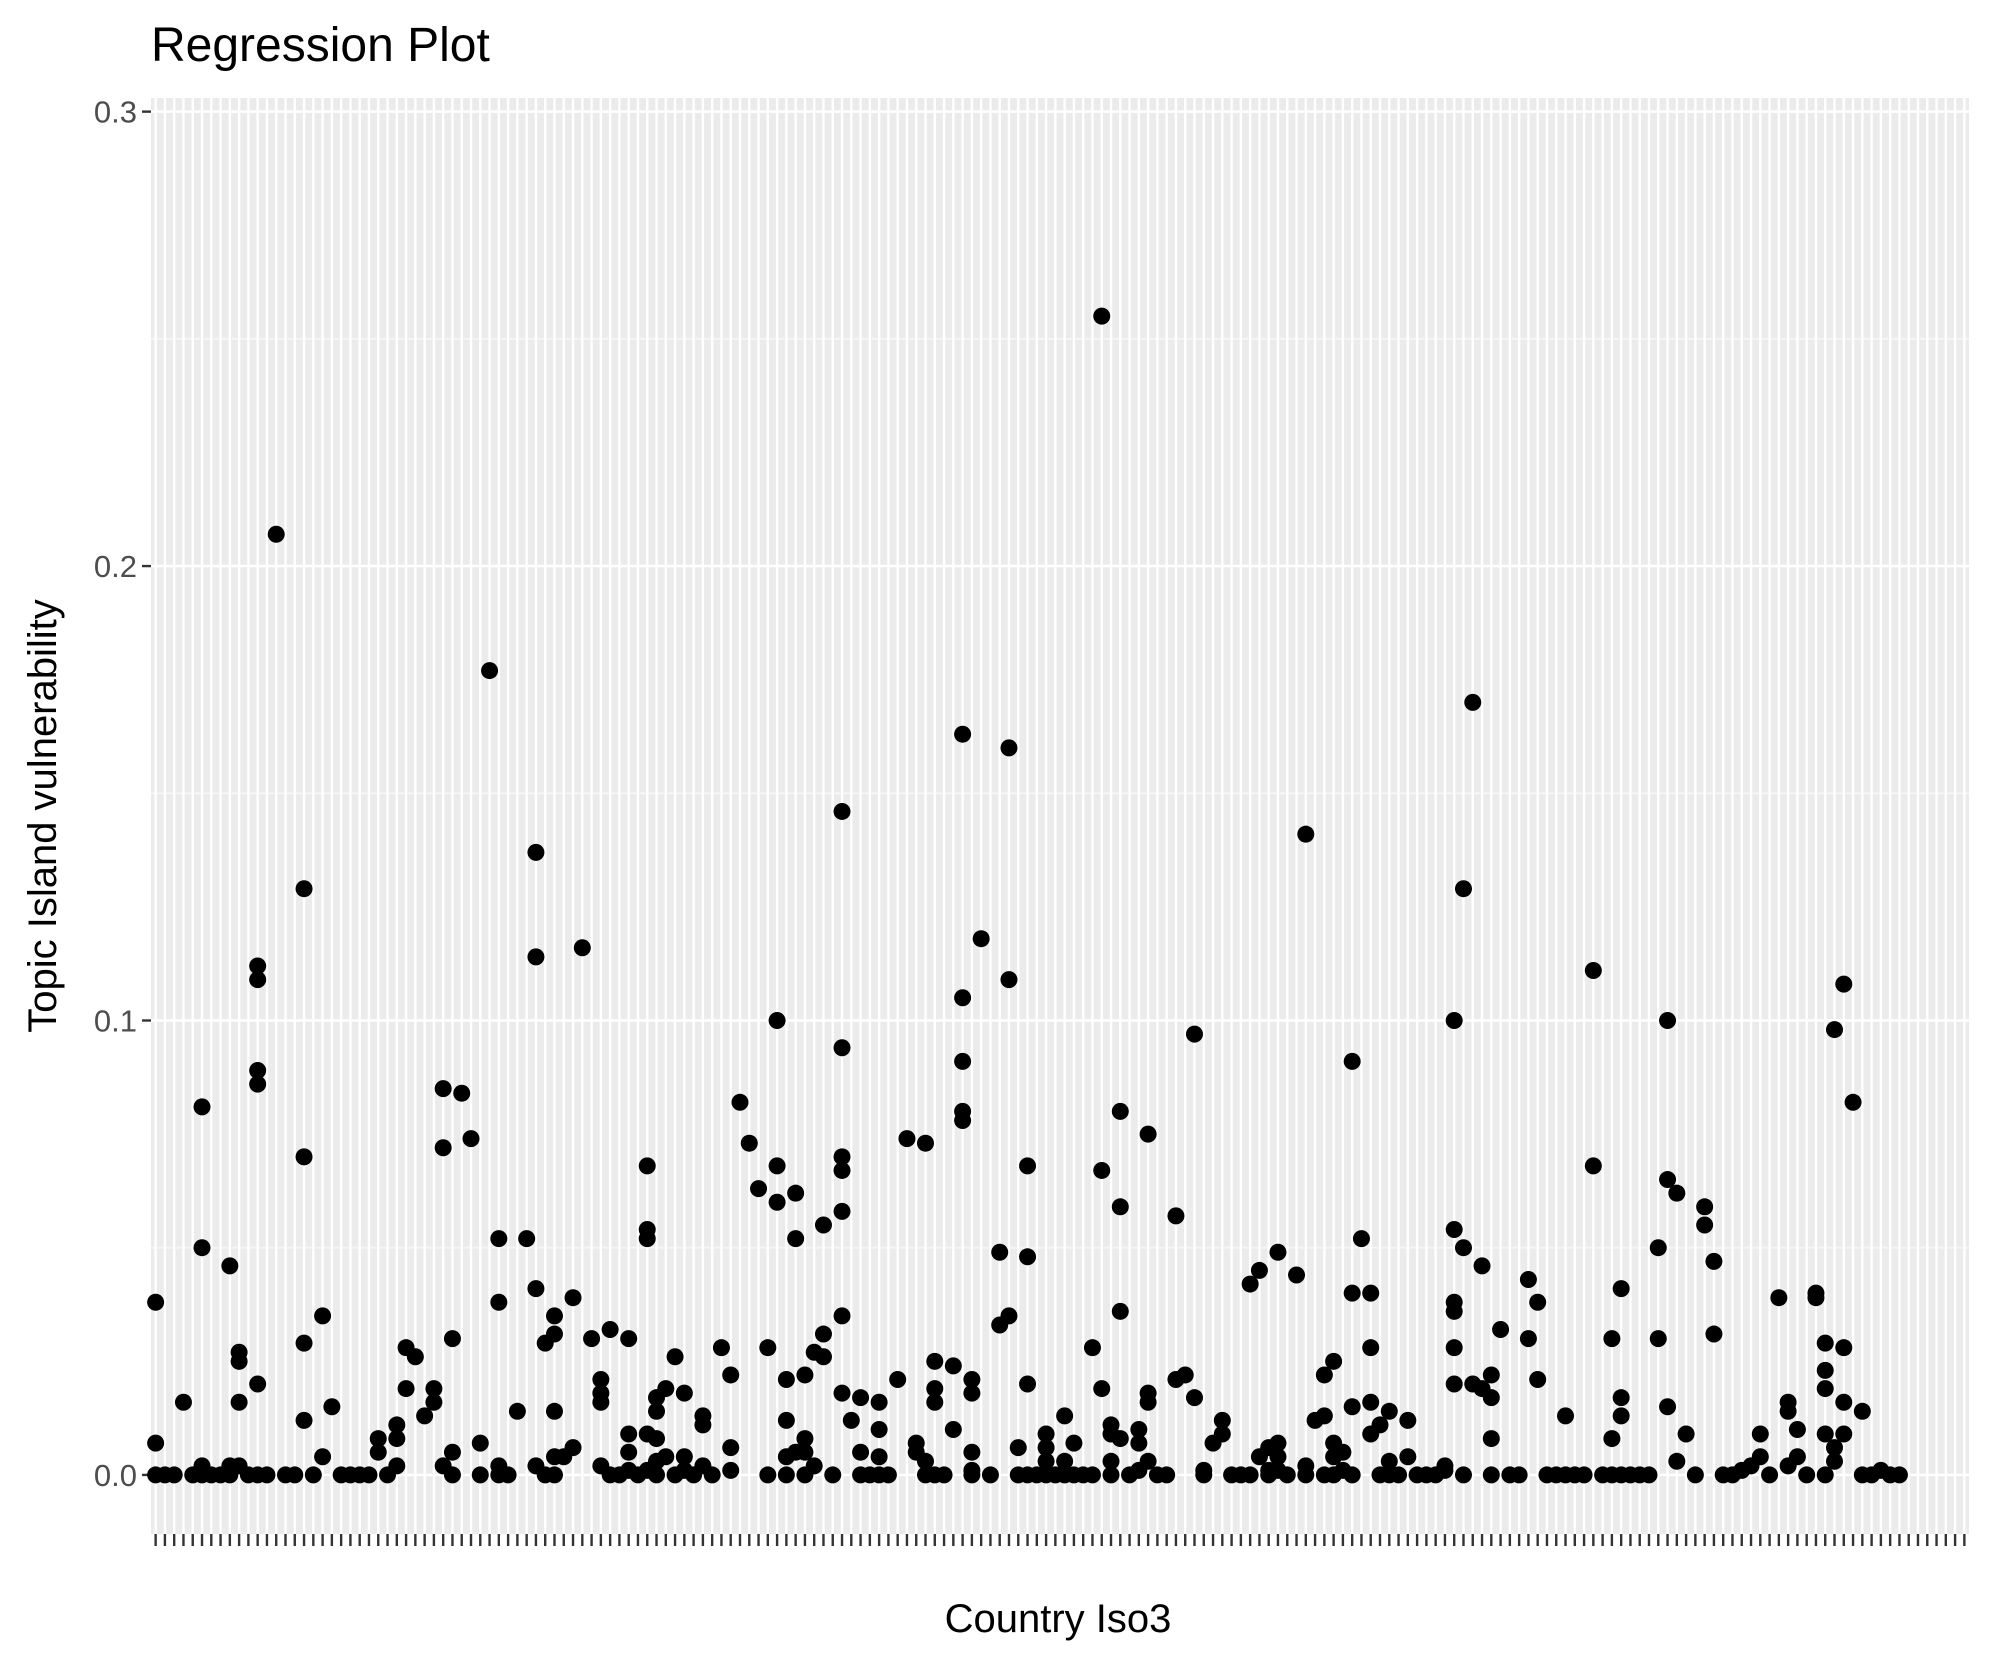  Describe the element at coordinates (115, 1020) in the screenshot. I see `y-tick-label: 0.1` at that location.